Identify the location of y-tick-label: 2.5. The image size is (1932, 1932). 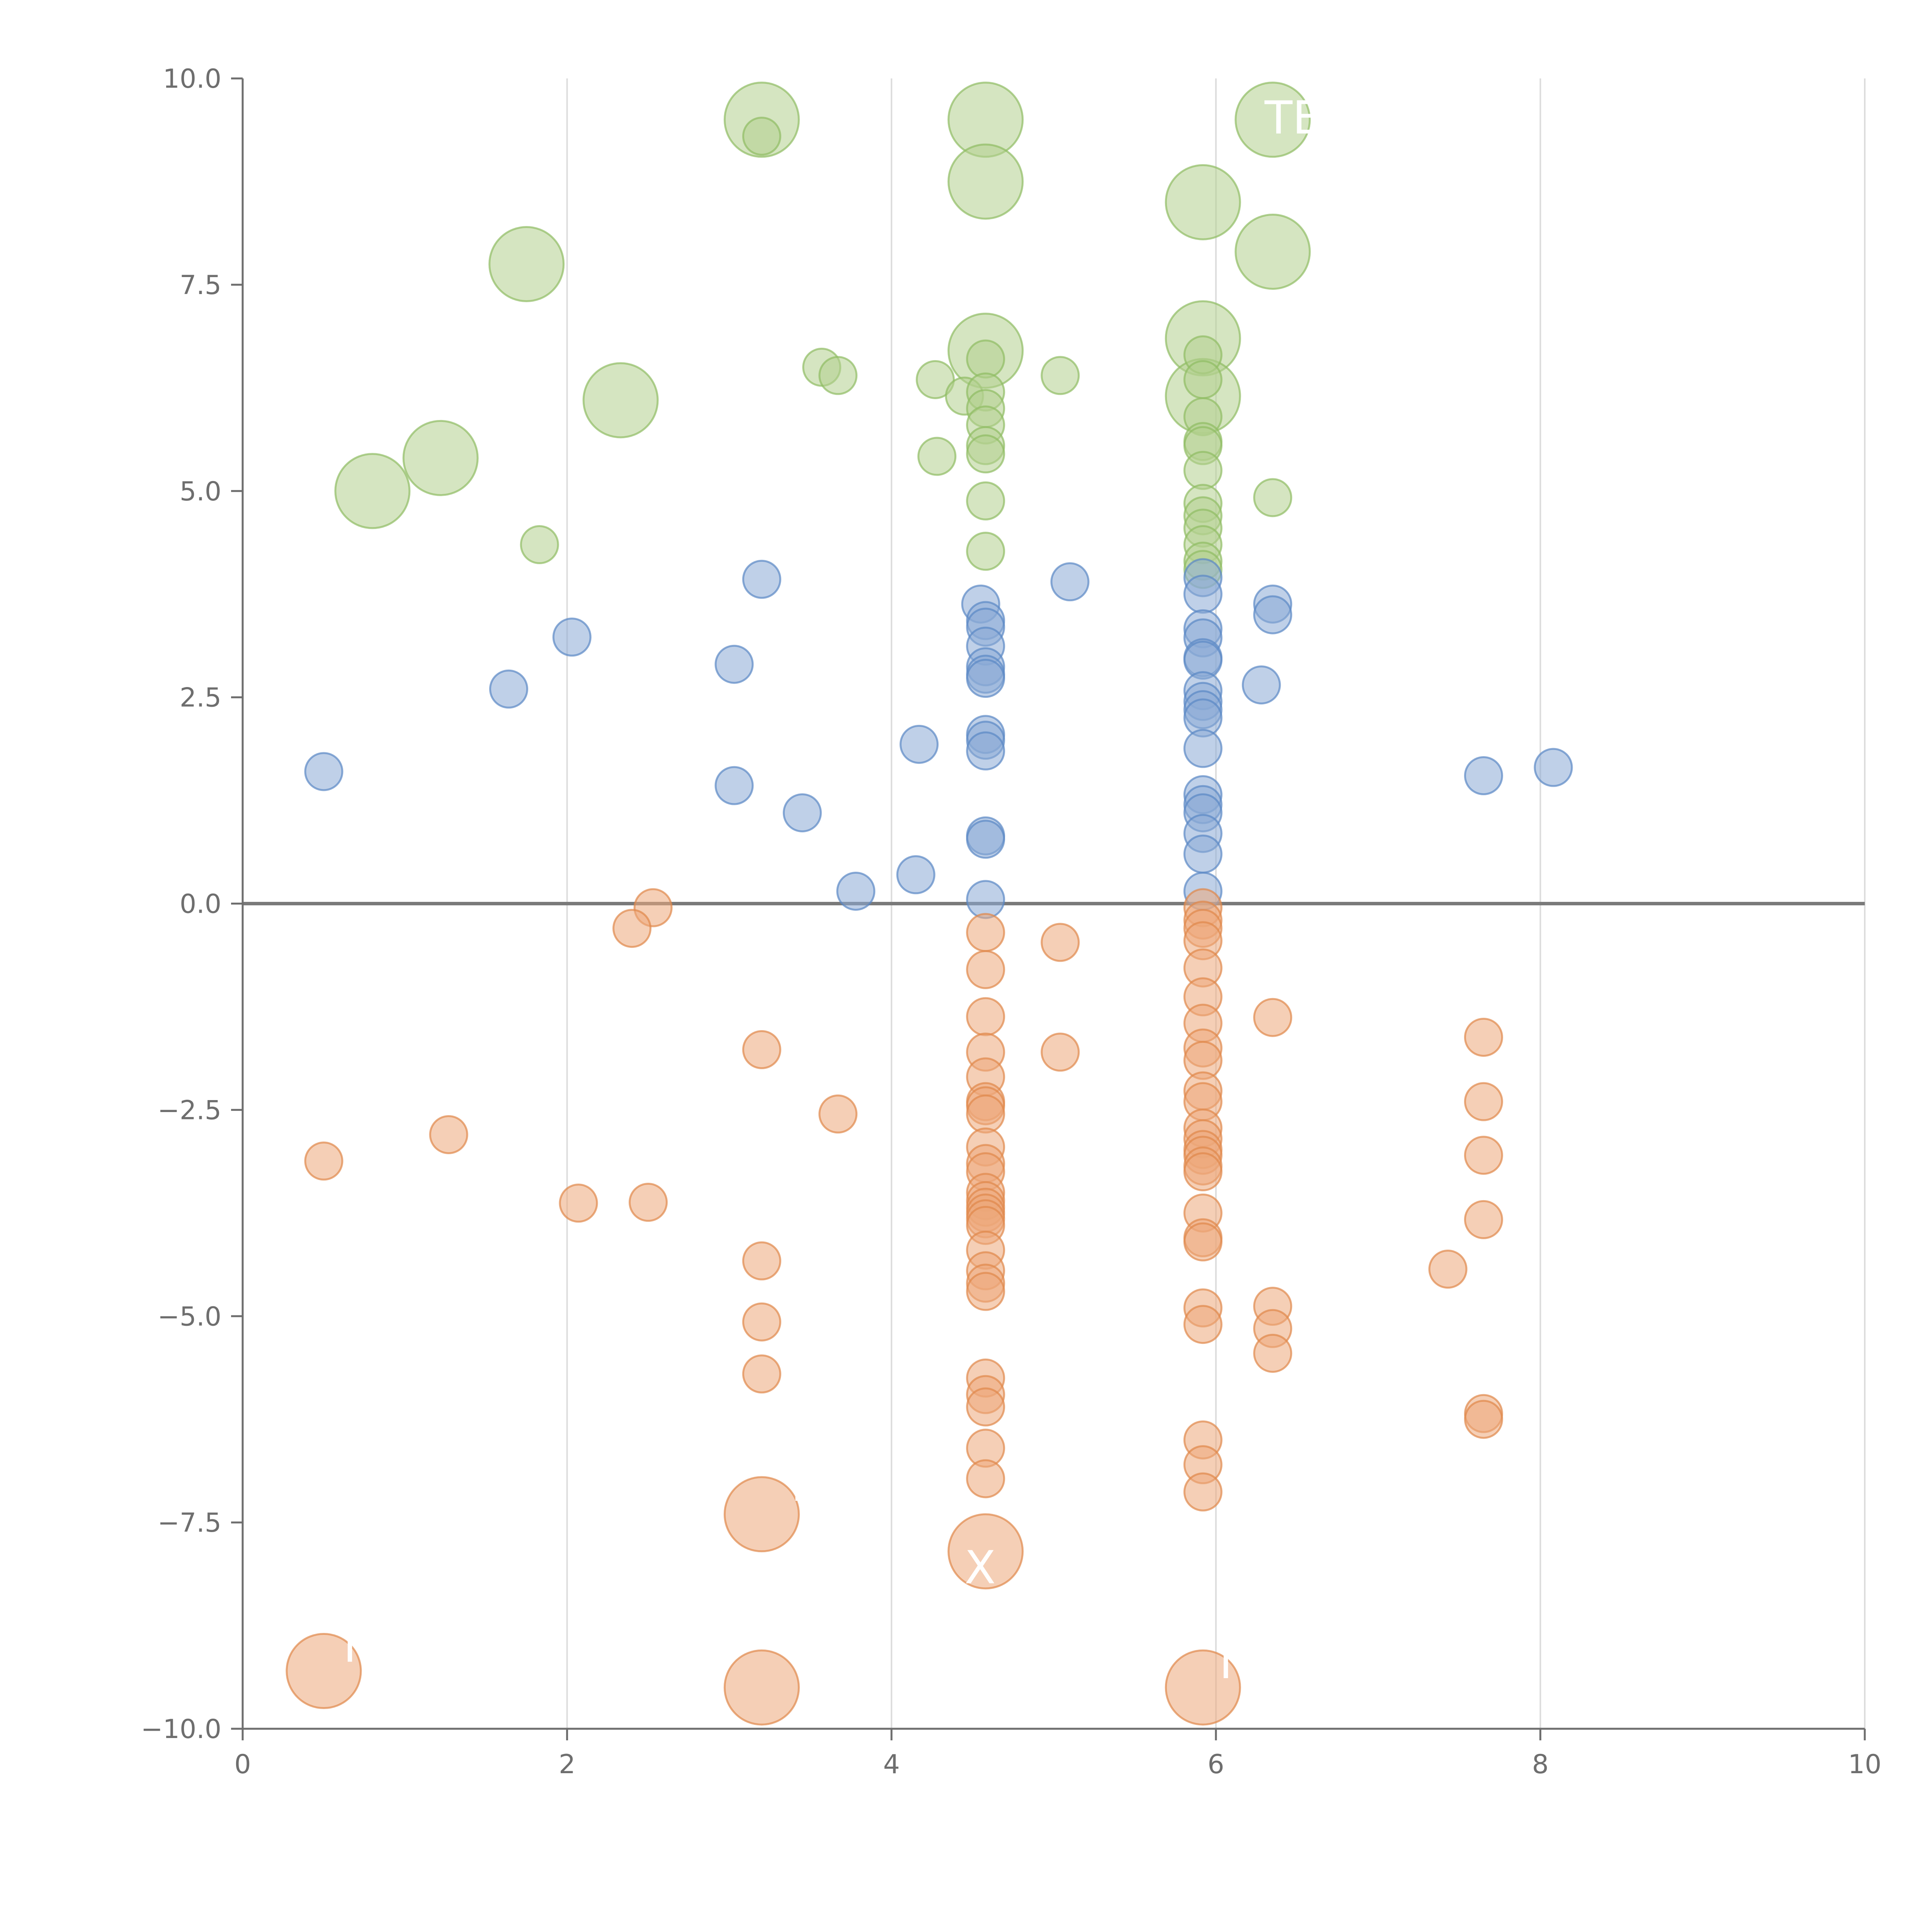
(200, 698).